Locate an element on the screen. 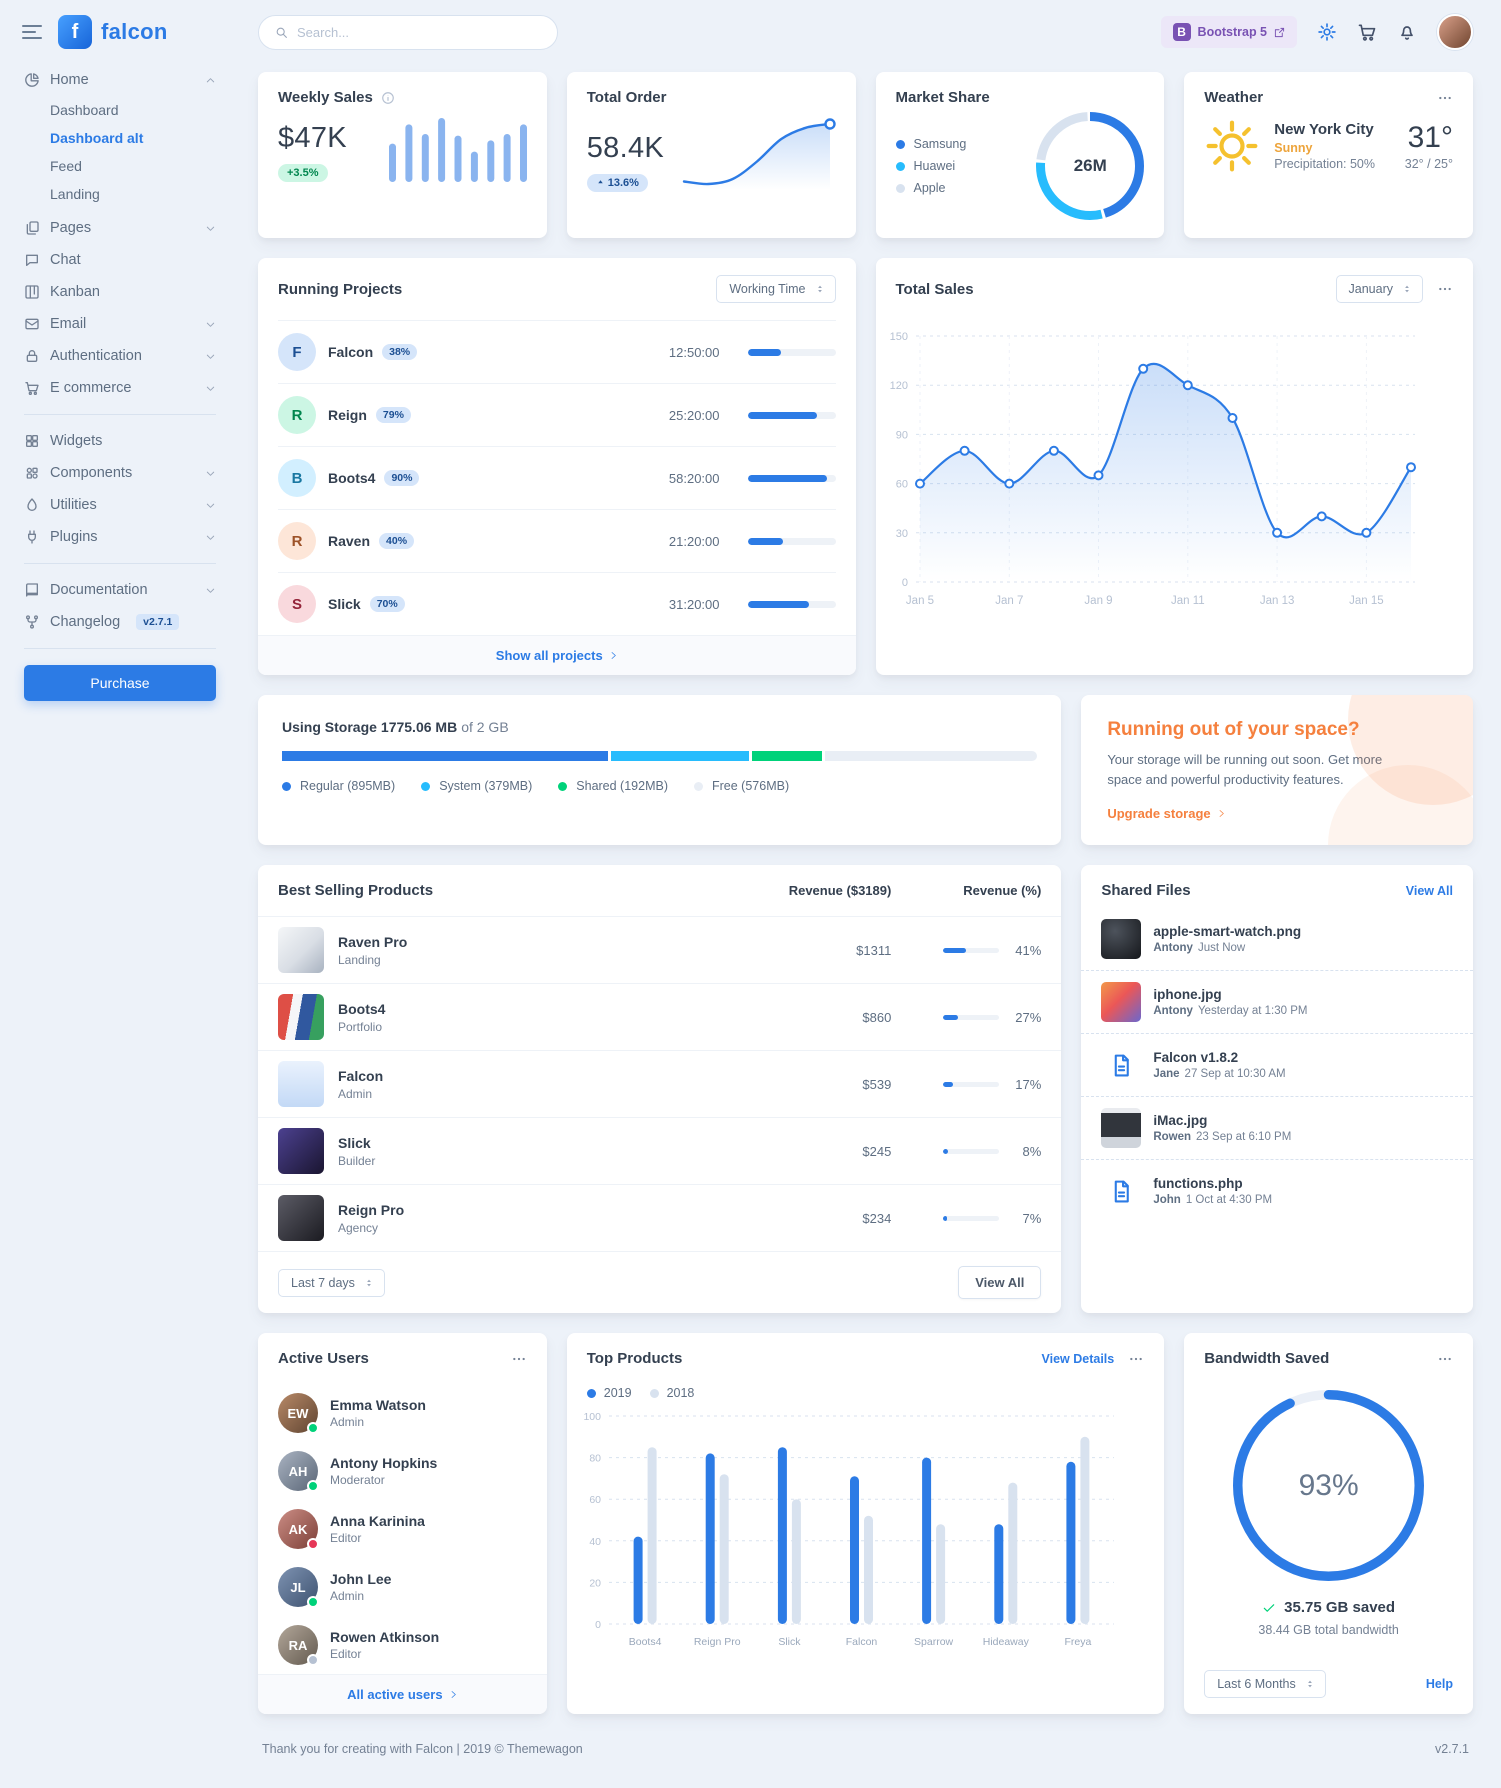 The width and height of the screenshot is (1501, 1788). last-7-days-select: Last 7 days is located at coordinates (331, 1282).